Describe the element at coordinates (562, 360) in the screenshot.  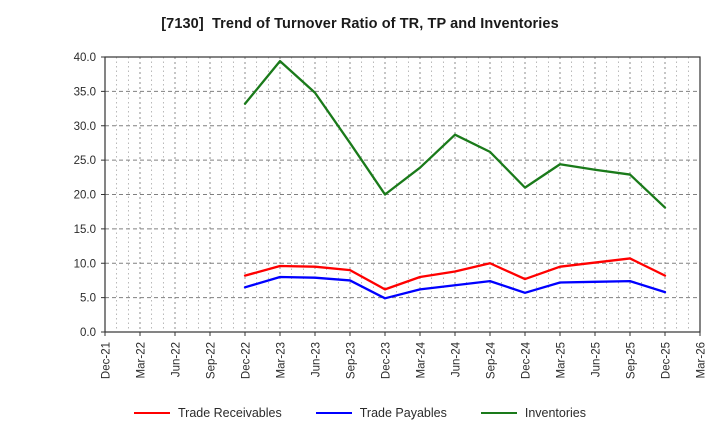
I see `x-axis-tick-label: Mar-25` at that location.